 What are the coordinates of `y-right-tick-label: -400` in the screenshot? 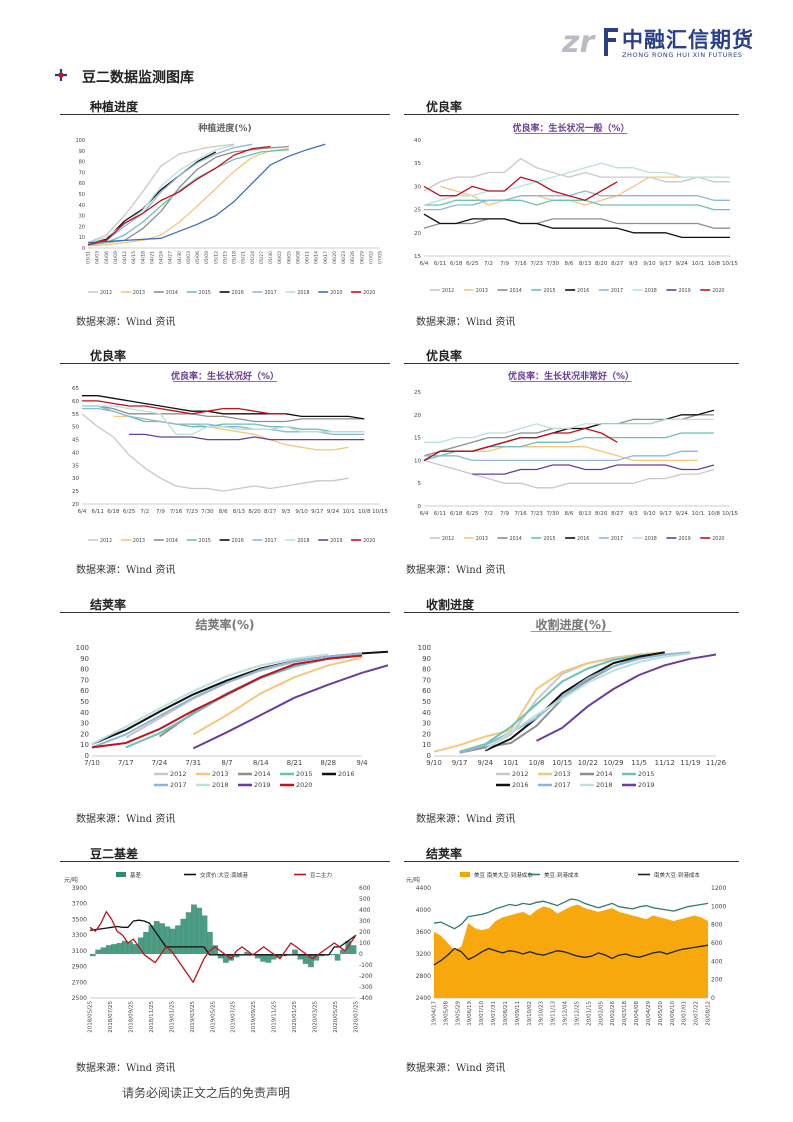 It's located at (366, 998).